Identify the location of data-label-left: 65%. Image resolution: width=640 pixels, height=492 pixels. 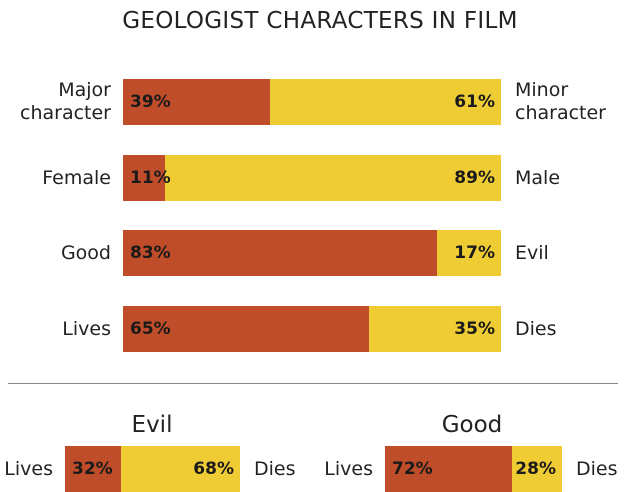
(150, 329).